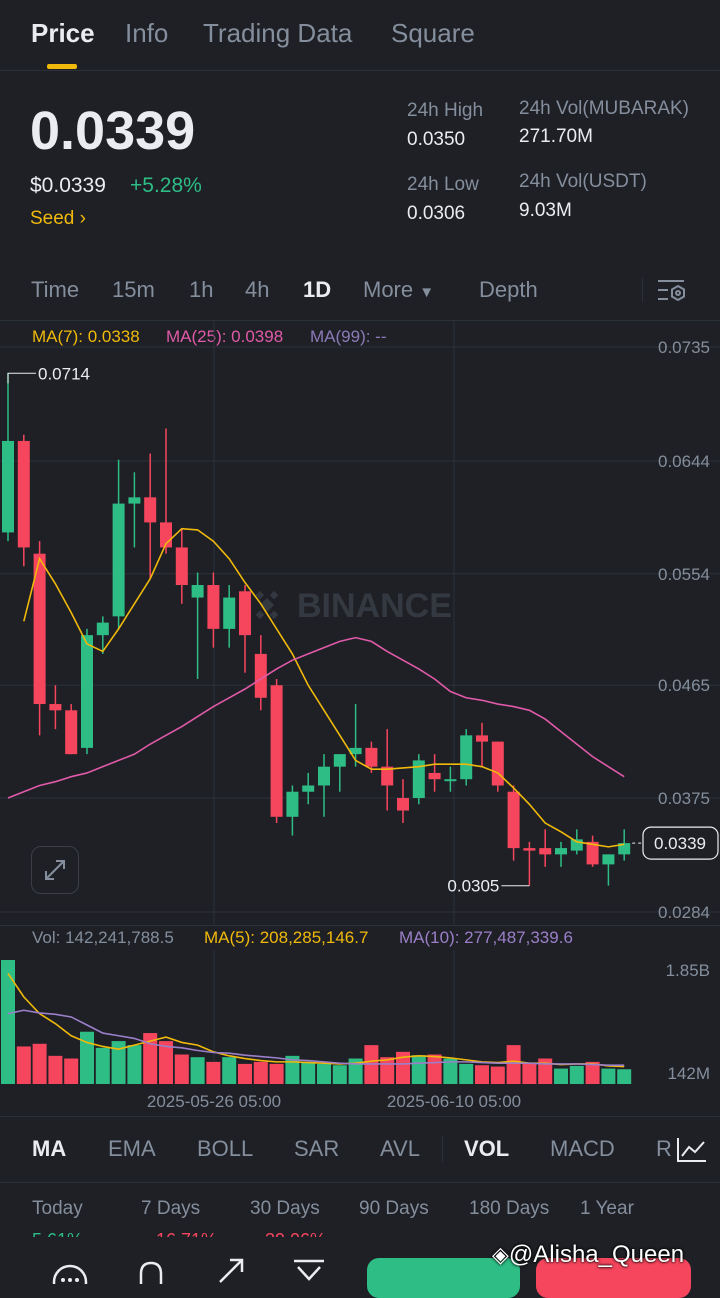 The image size is (720, 1298). I want to click on chart-settings-icon, so click(672, 291).